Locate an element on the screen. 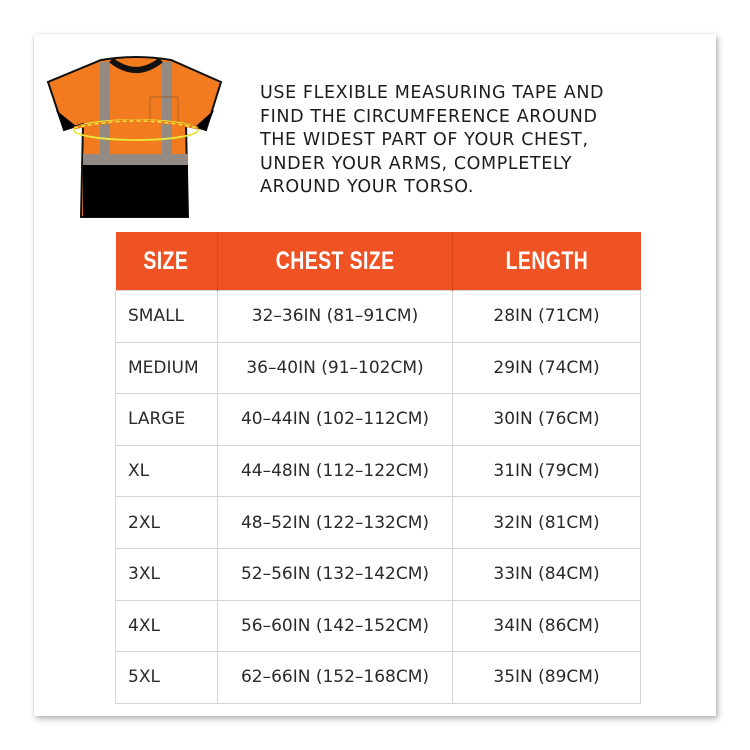 The width and height of the screenshot is (750, 750). table-row: LARGE 40–44IN (102–112CM) 30IN (76CM) is located at coordinates (378, 419).